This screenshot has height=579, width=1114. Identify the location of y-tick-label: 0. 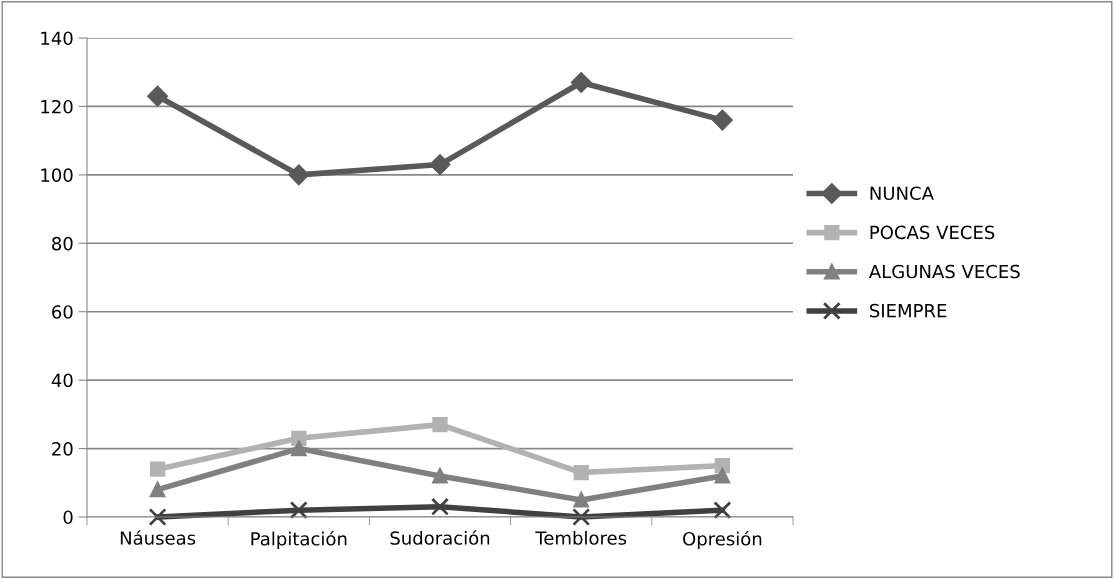
(68, 517).